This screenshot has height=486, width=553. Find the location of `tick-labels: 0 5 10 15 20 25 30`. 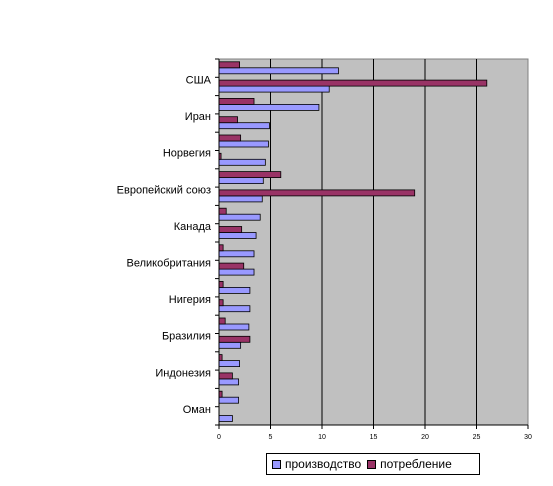

tick-labels: 0 5 10 15 20 25 30 is located at coordinates (374, 437).